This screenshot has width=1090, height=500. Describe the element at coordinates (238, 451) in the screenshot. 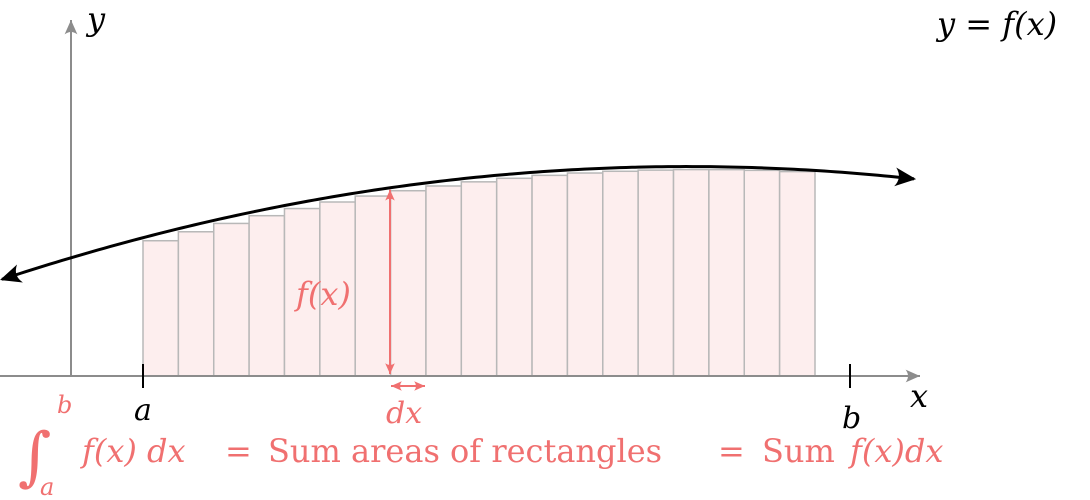

I see `equals-sign-1: =` at that location.